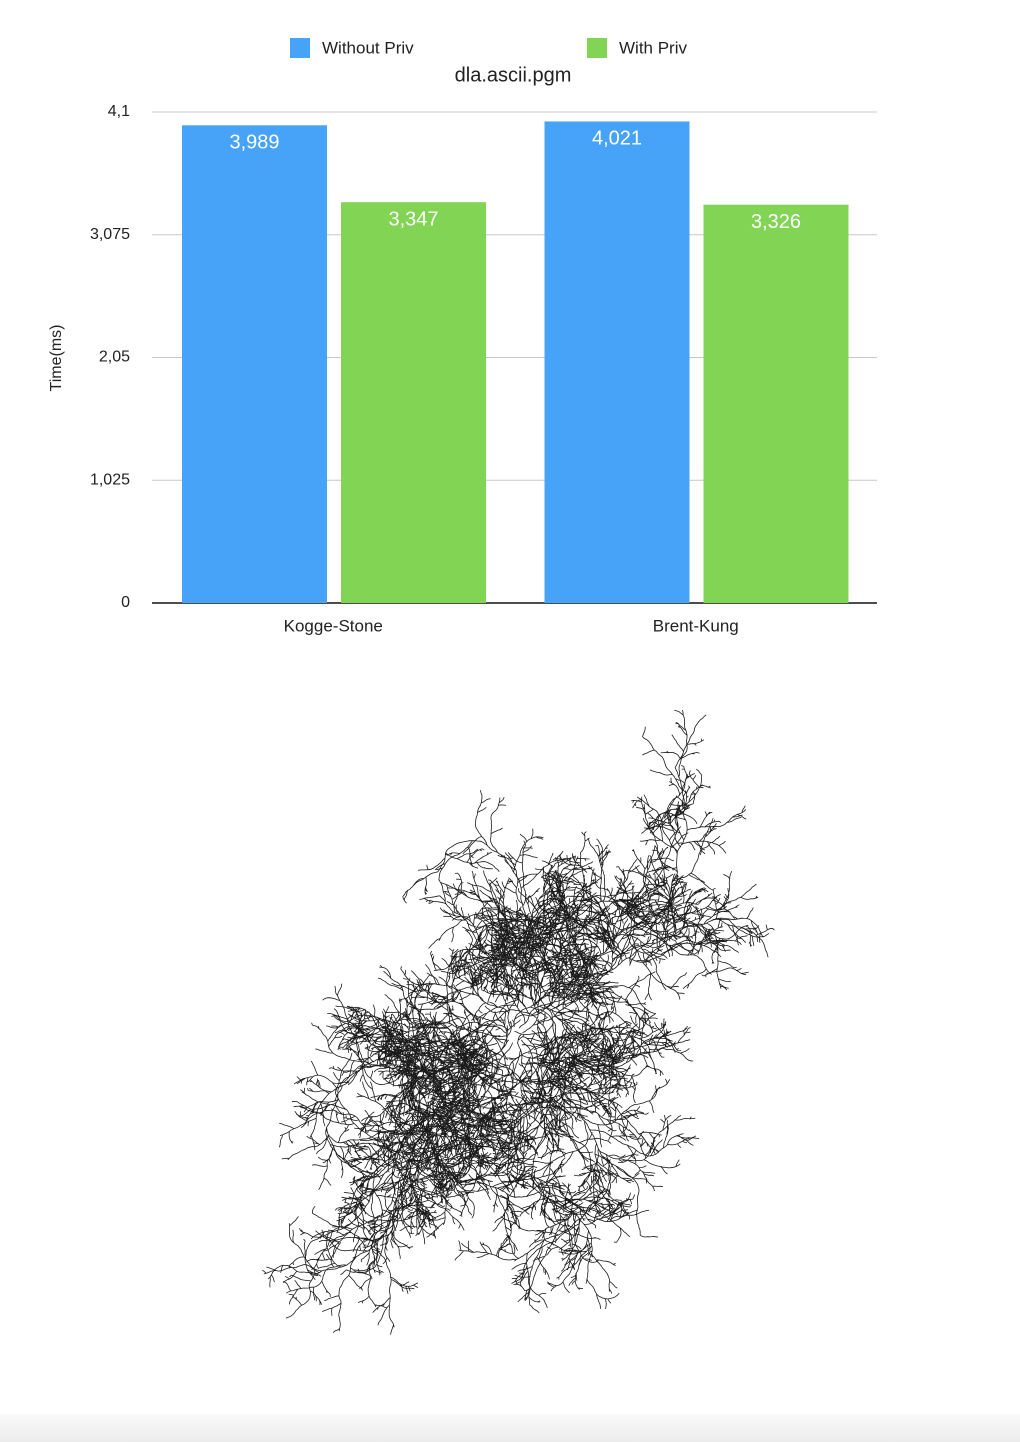 This screenshot has height=1442, width=1020. What do you see at coordinates (513, 75) in the screenshot?
I see `chart-title: dla.ascii.pgm` at bounding box center [513, 75].